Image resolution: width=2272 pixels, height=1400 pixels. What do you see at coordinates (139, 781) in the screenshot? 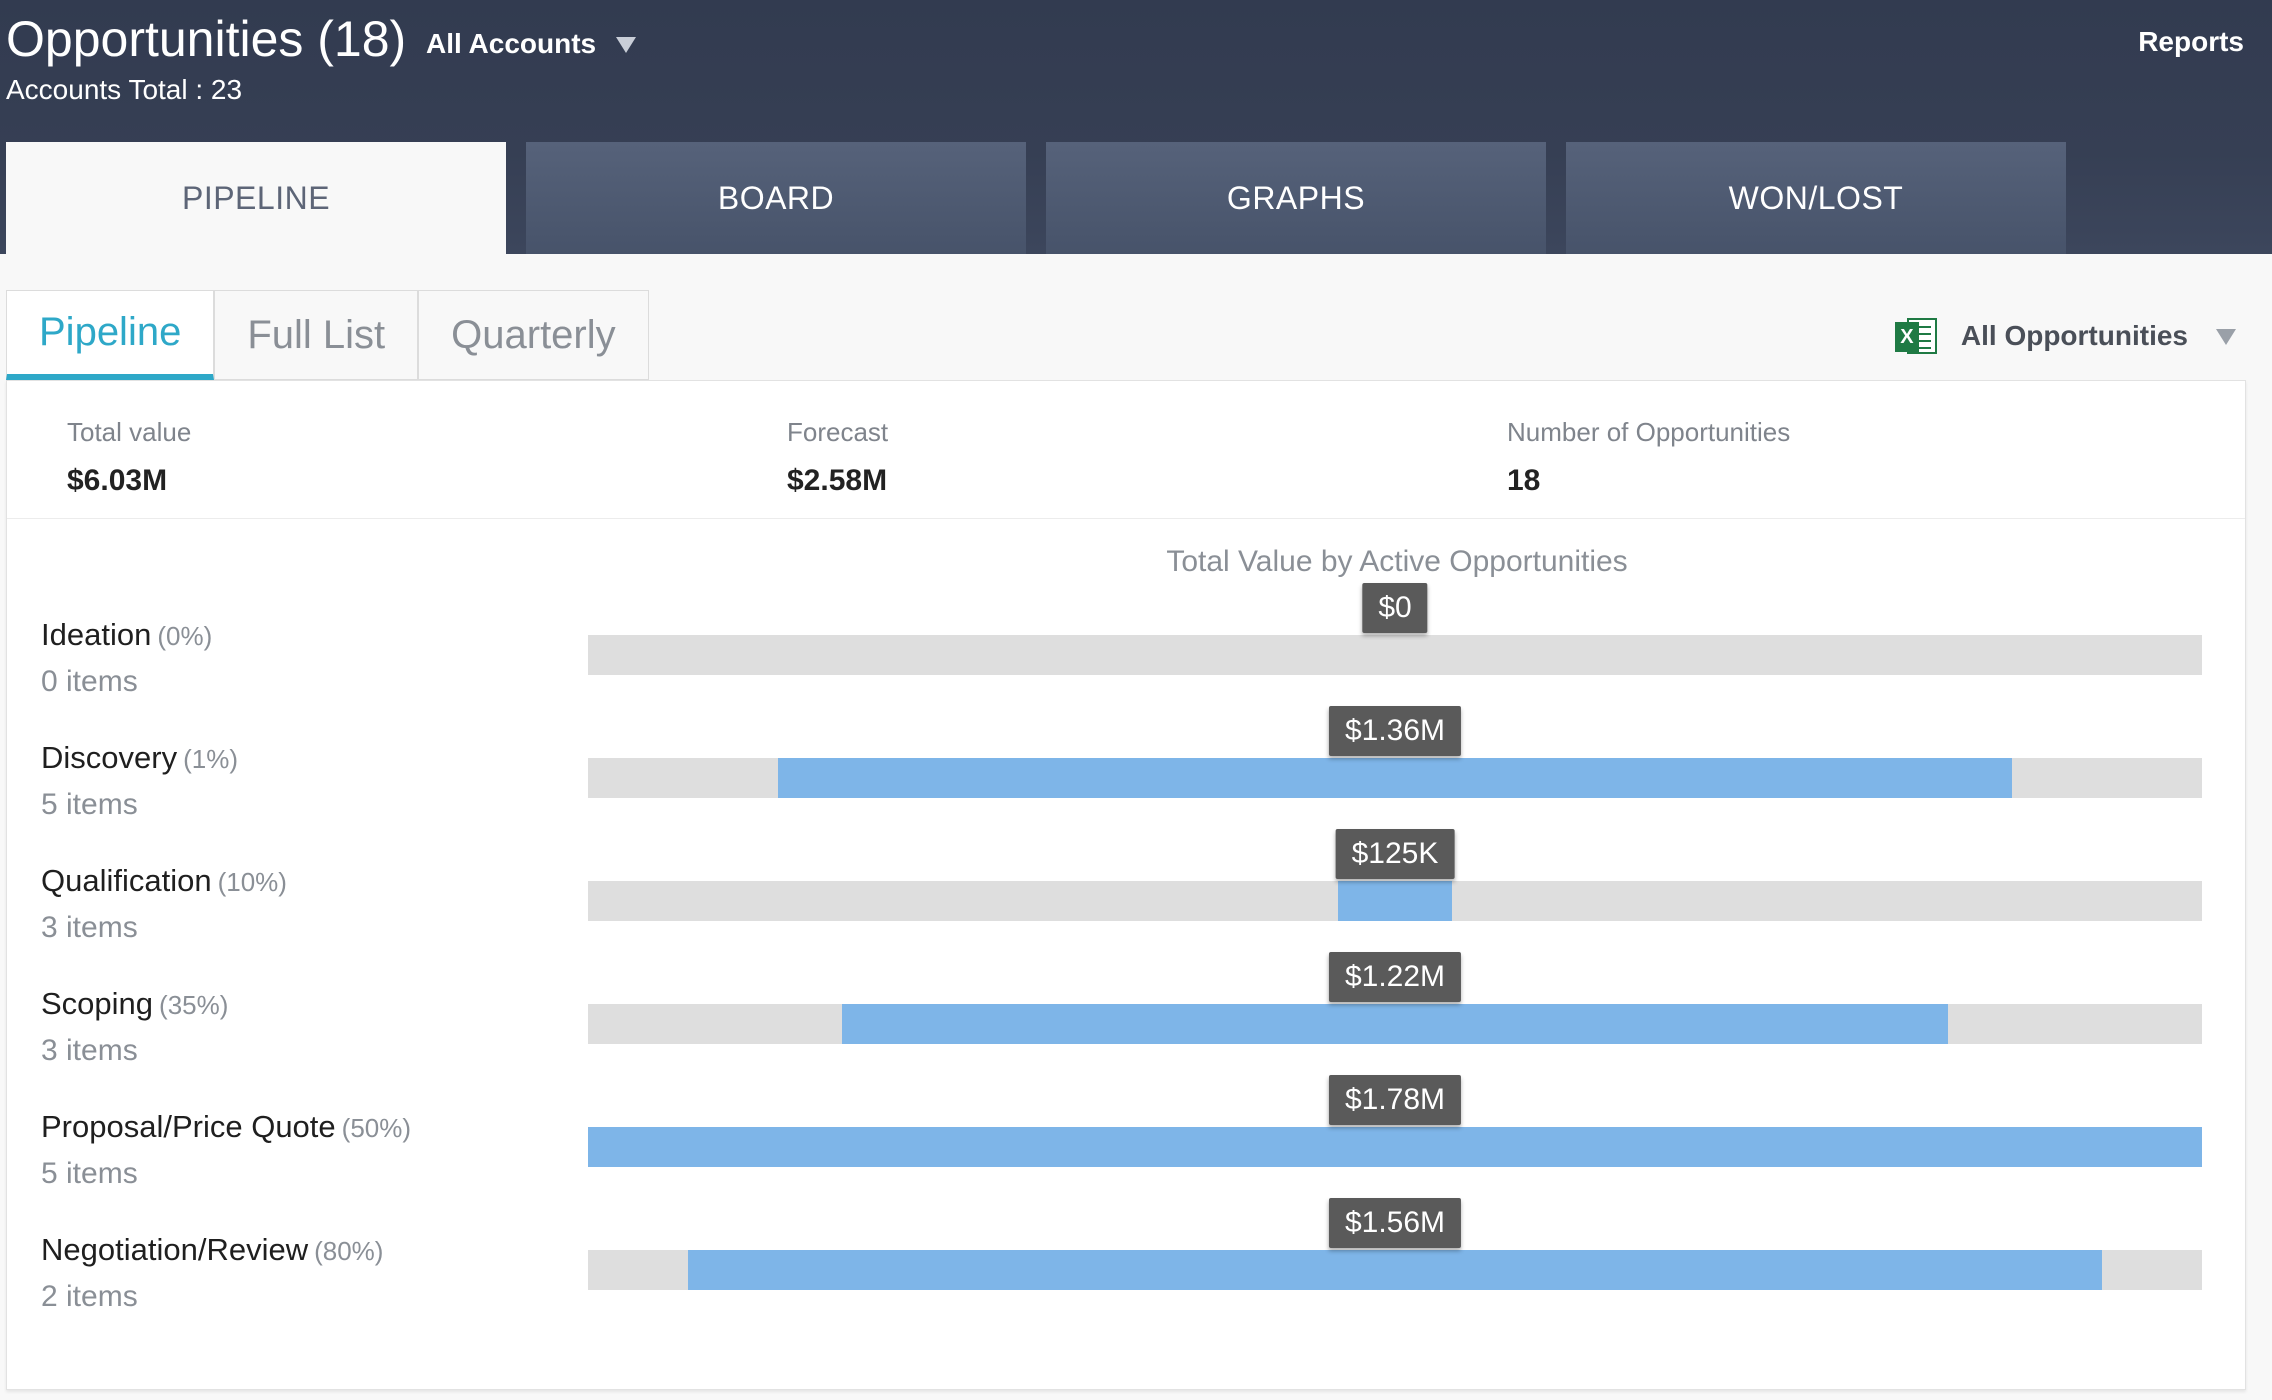
I see `stage-label: Discovery (1%) 5 items` at bounding box center [139, 781].